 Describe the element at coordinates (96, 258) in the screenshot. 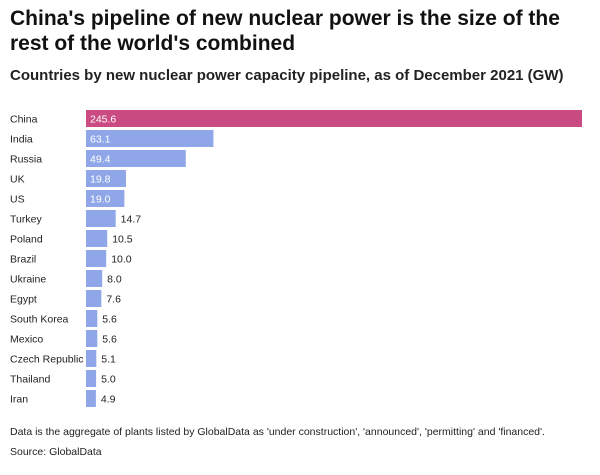

I see `bar-brazil` at that location.